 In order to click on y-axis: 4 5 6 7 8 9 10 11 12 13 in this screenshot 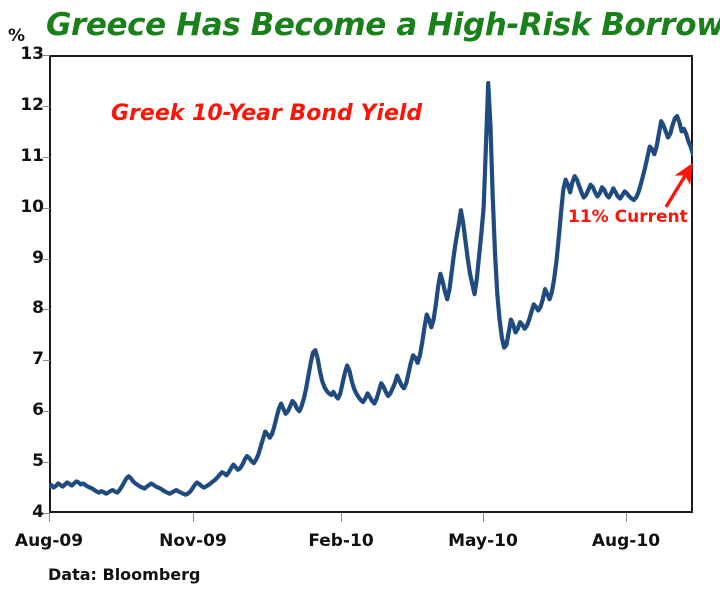, I will do `click(22, 299)`.